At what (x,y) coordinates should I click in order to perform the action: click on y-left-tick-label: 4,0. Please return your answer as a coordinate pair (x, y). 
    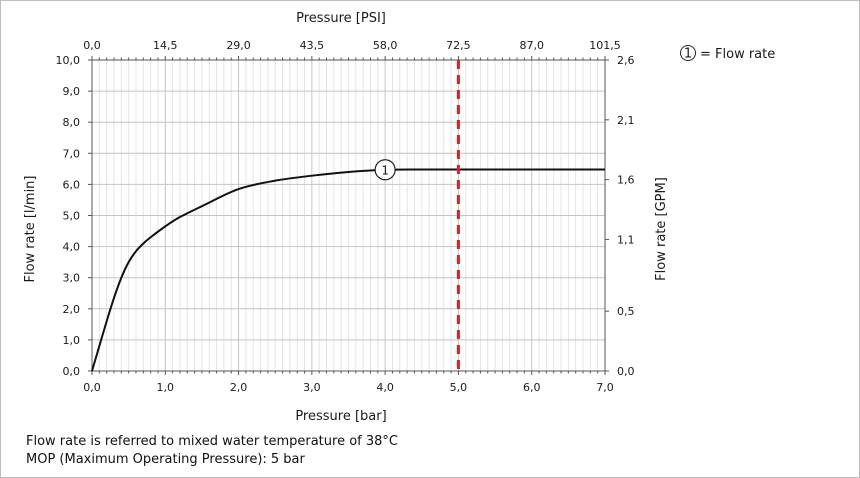
    Looking at the image, I should click on (72, 247).